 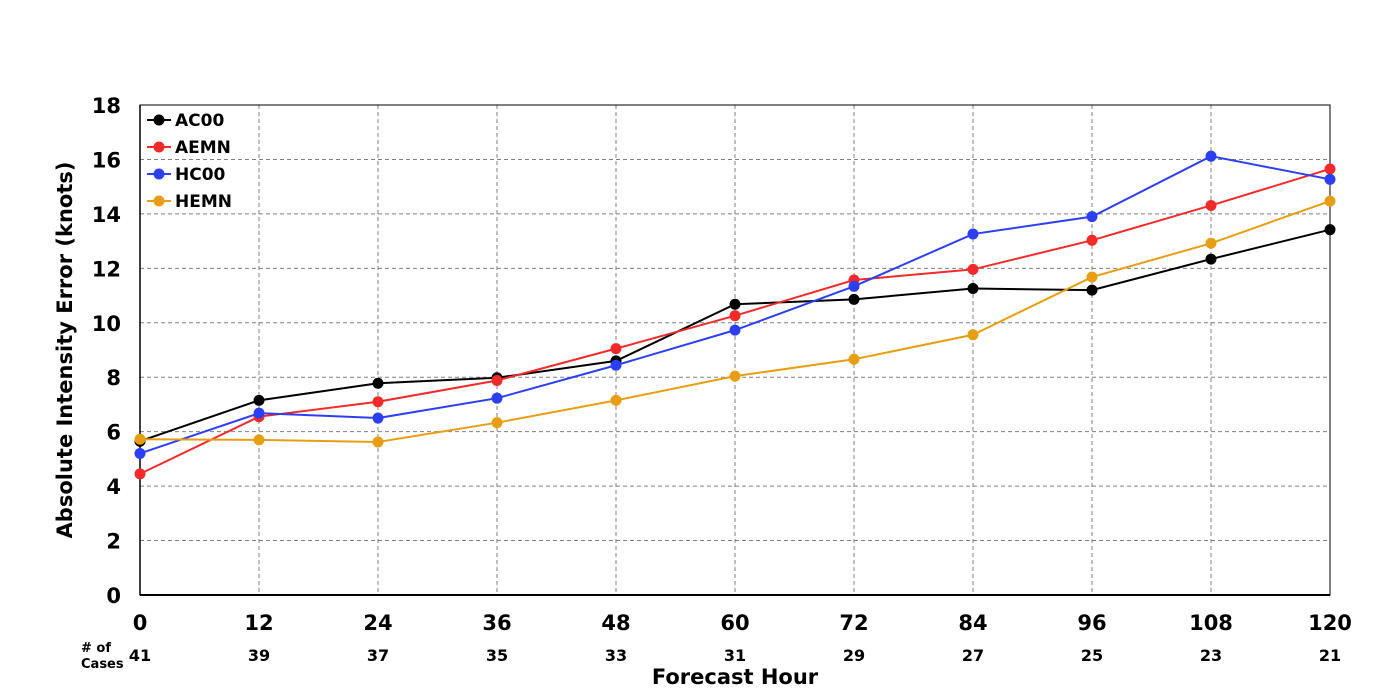 What do you see at coordinates (615, 623) in the screenshot?
I see `x-tick-label: 48` at bounding box center [615, 623].